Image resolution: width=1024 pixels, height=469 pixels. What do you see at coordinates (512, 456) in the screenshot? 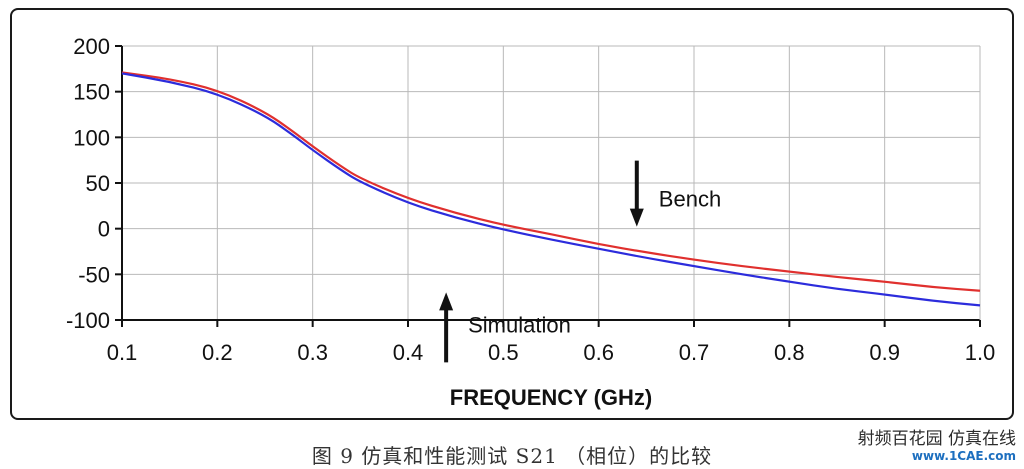
I see `figure-caption: 图 9 仿真和性能测试 S21 （相位）的比较` at bounding box center [512, 456].